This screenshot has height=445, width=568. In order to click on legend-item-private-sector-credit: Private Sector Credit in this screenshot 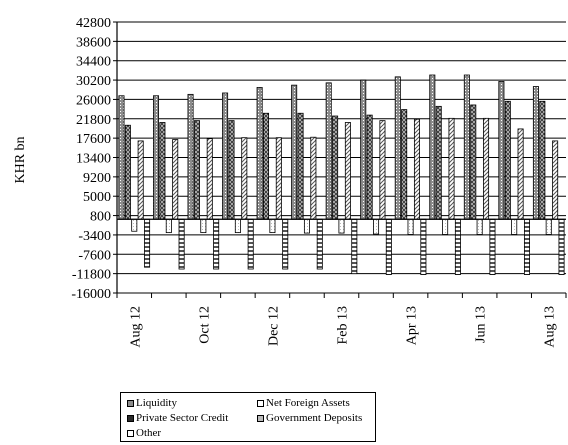, I will do `click(177, 418)`.